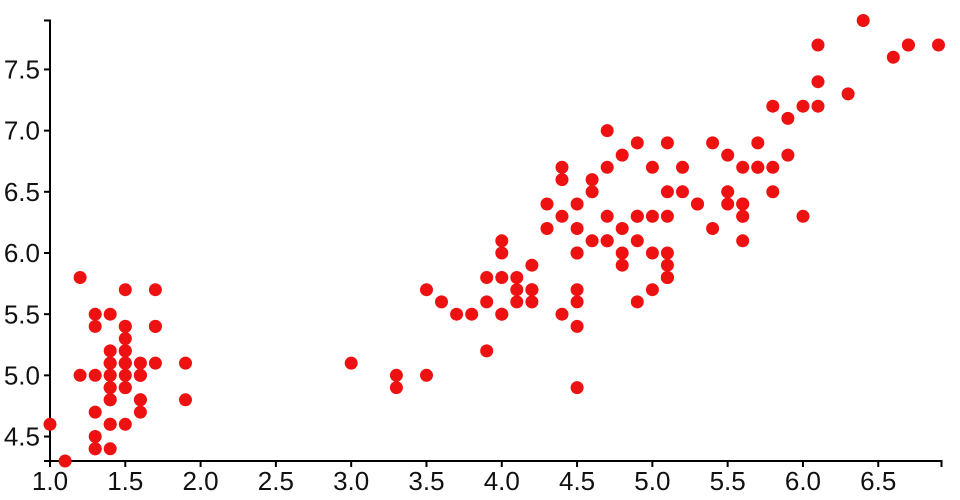 The height and width of the screenshot is (500, 960). What do you see at coordinates (426, 481) in the screenshot?
I see `x-tick-label: 3.5` at bounding box center [426, 481].